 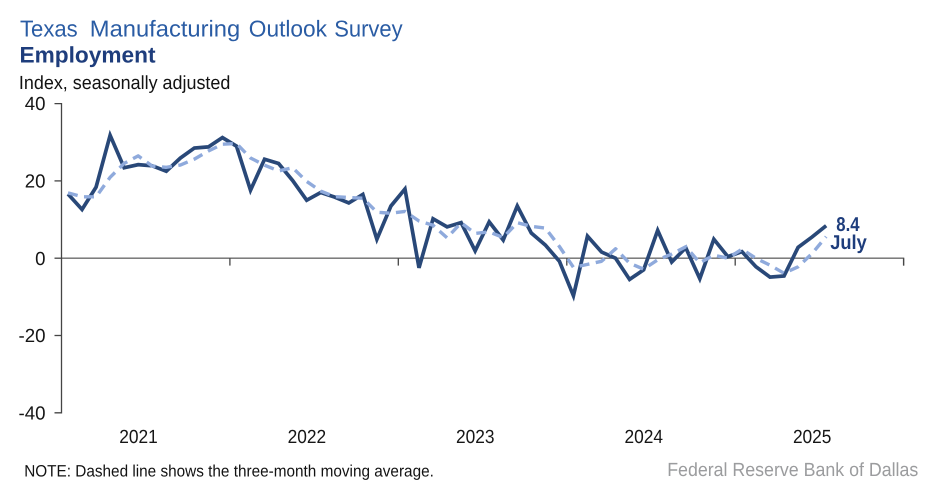 I want to click on svg-text: 2025, so click(x=812, y=437).